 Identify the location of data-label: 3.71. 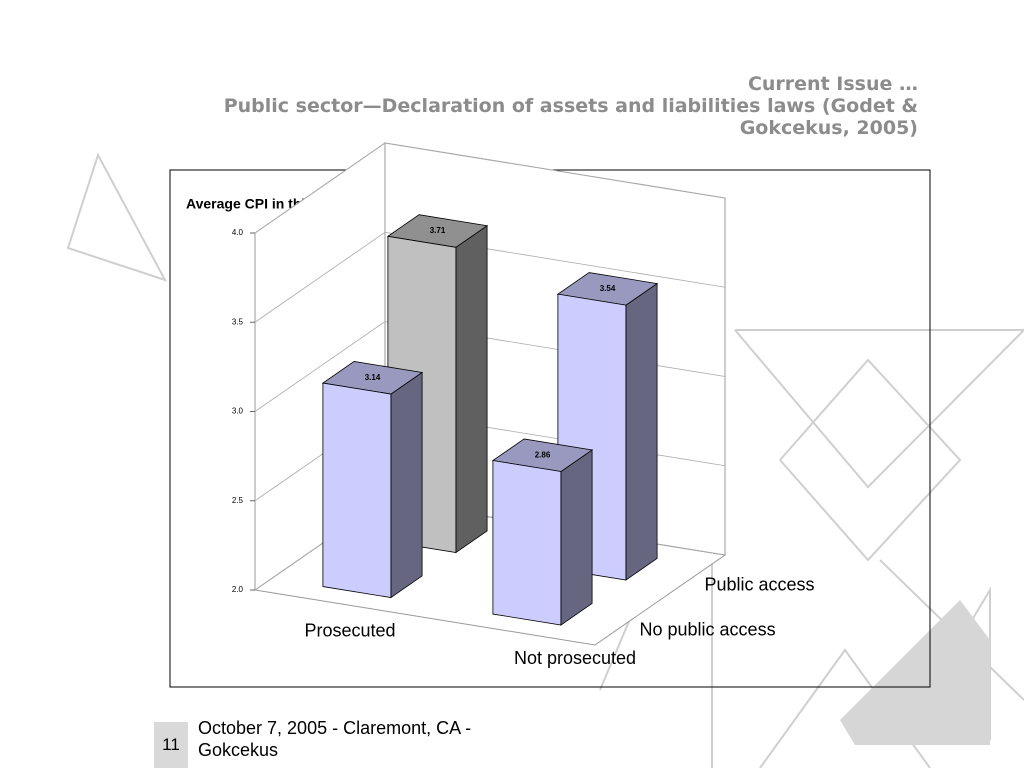
(438, 230).